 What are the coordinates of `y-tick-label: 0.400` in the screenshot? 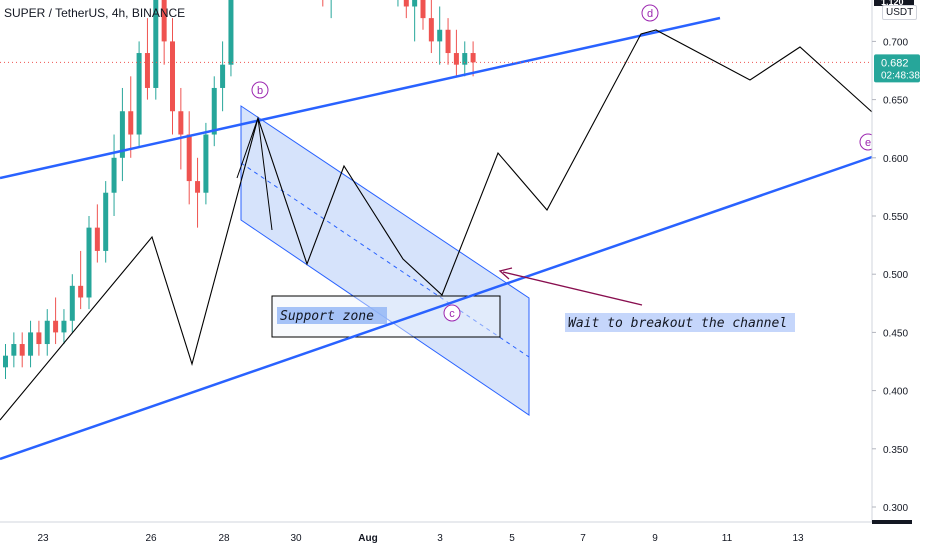 It's located at (895, 392).